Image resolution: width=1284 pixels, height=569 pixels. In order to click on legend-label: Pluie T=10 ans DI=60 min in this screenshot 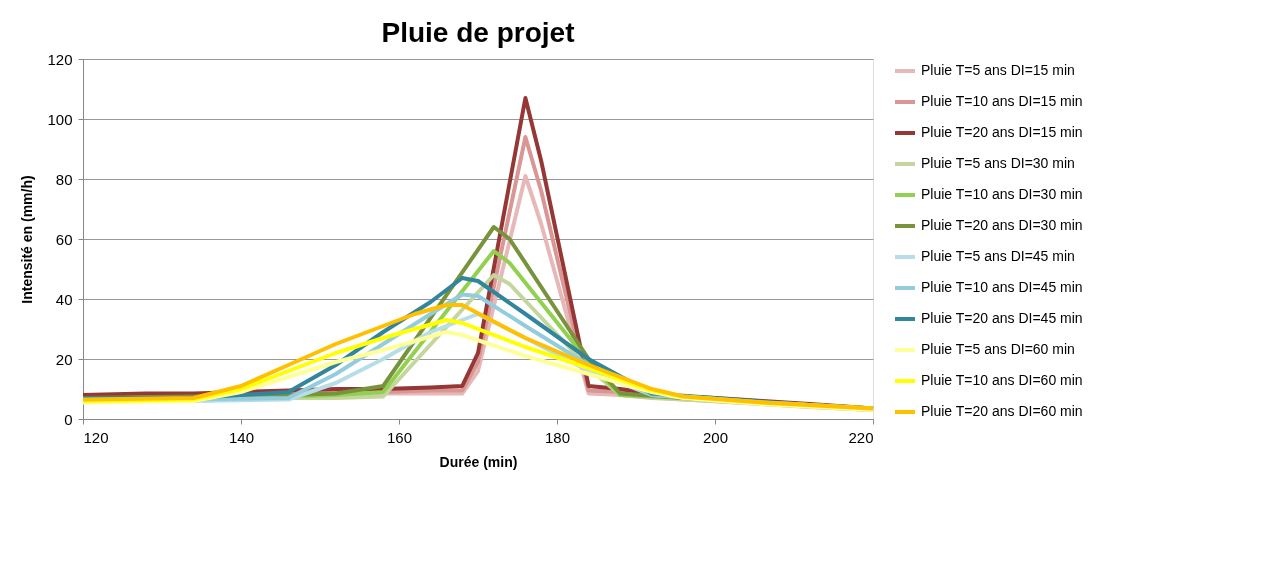, I will do `click(1002, 380)`.